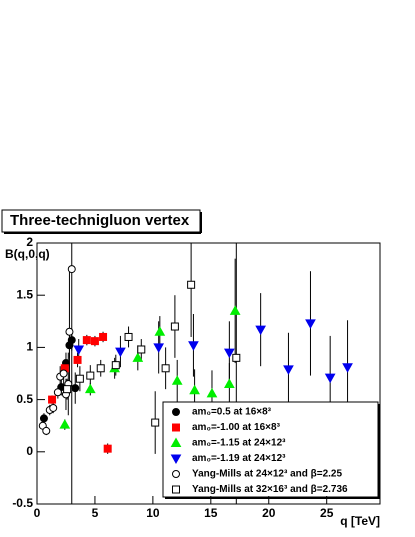  What do you see at coordinates (95, 513) in the screenshot?
I see `x-tick-label: 5` at bounding box center [95, 513].